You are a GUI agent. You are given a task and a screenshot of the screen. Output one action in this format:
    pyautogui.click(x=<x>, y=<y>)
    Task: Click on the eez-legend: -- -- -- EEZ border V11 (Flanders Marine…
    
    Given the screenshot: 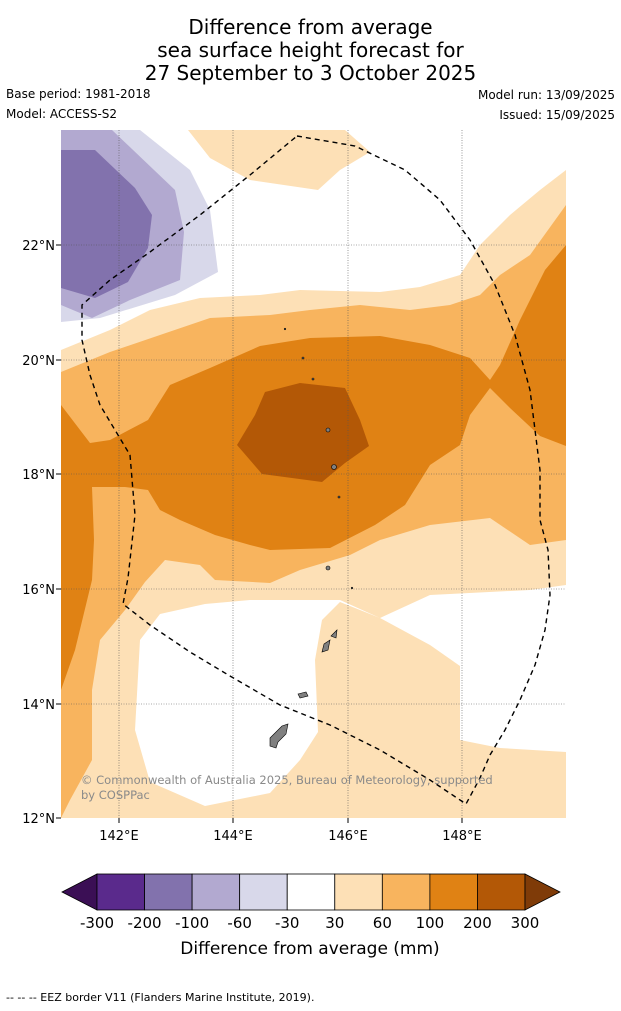 What is the action you would take?
    pyautogui.click(x=160, y=997)
    